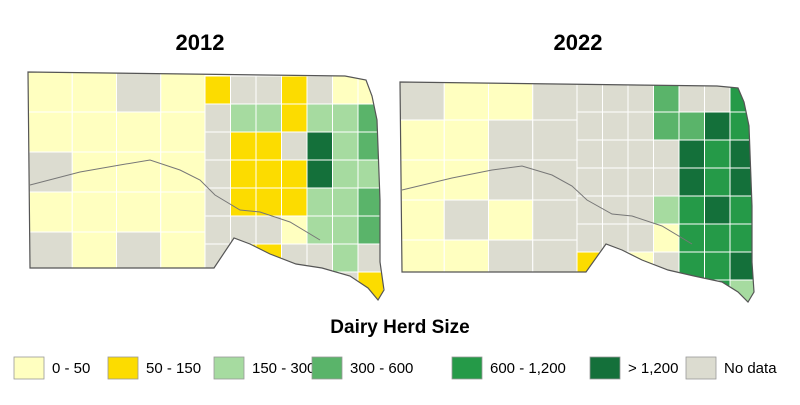 Image resolution: width=800 pixels, height=405 pixels. I want to click on map-title: 2012, so click(200, 42).